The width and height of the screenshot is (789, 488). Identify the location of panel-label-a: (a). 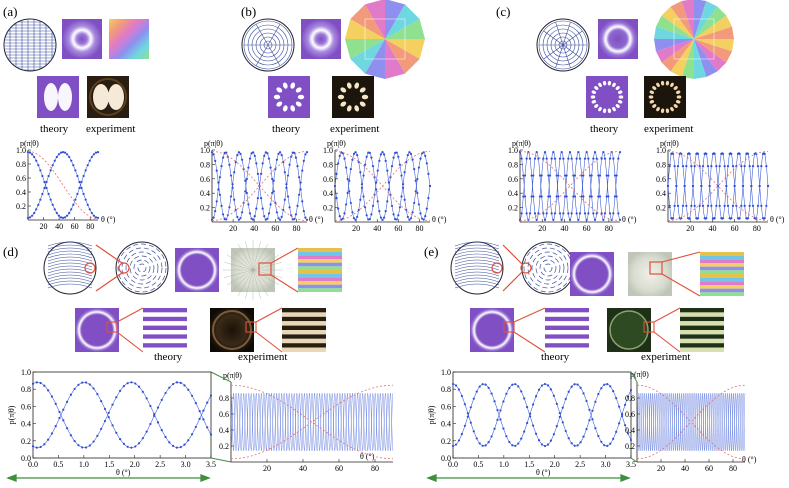
(10, 11).